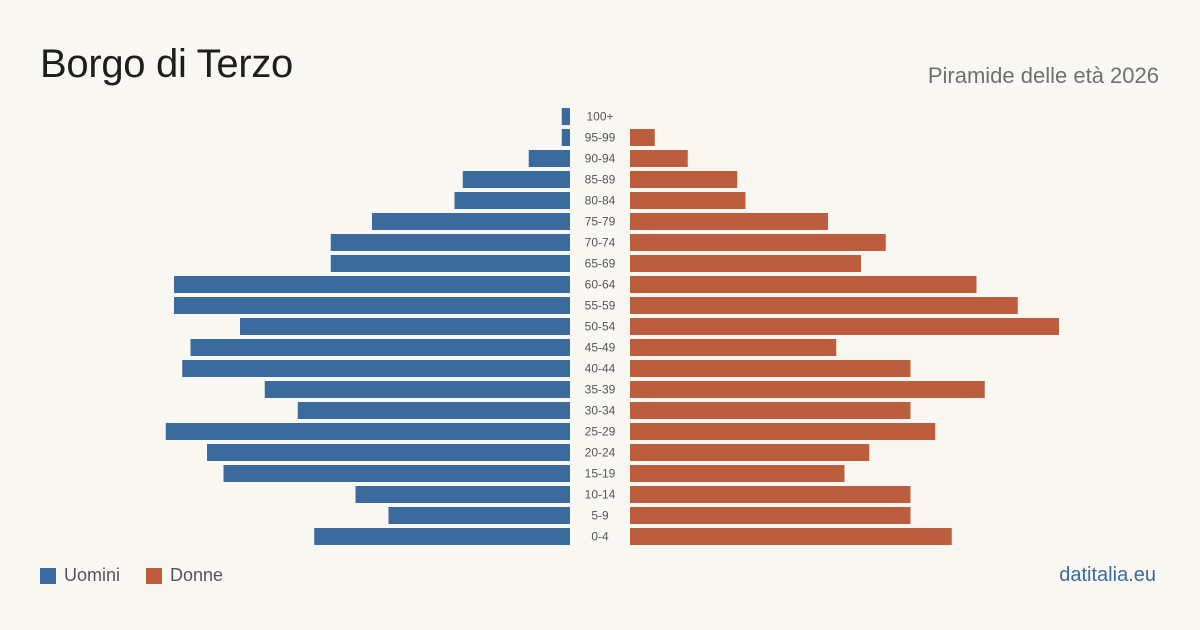  I want to click on age-label-50-54: 50-54, so click(600, 327).